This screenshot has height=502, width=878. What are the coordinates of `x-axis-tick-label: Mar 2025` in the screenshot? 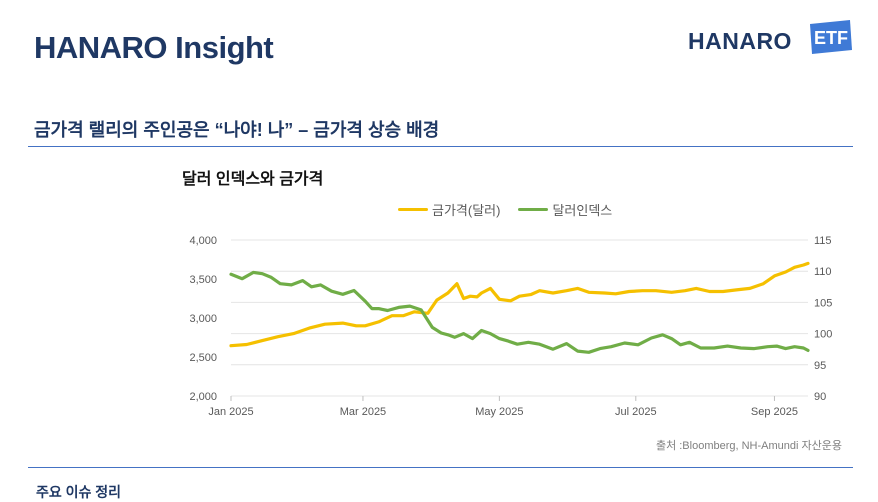 It's located at (363, 412).